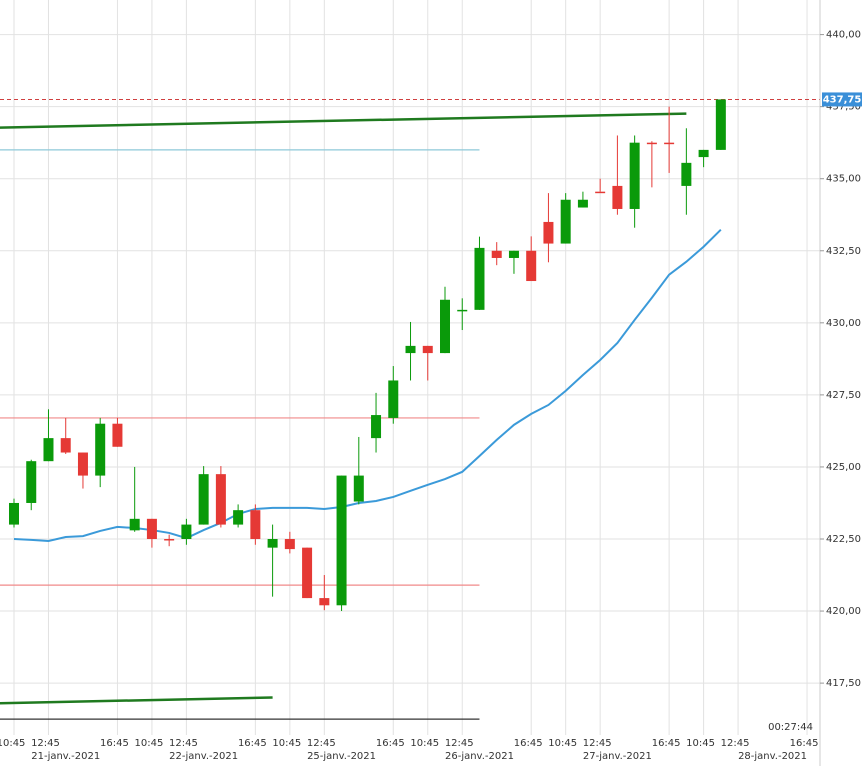 This screenshot has height=766, width=865. What do you see at coordinates (65, 756) in the screenshot?
I see `date-label: 21-janv.-2021` at bounding box center [65, 756].